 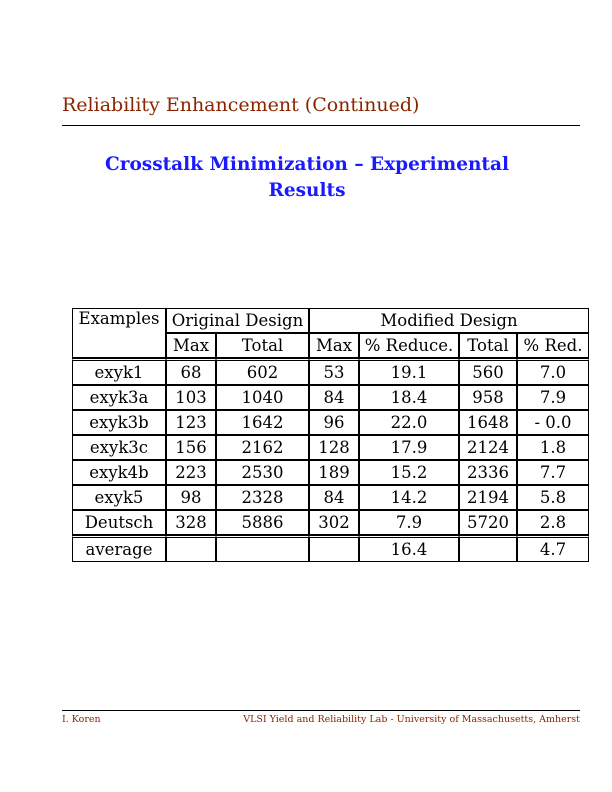 I want to click on cell-orig-total: 602, so click(x=262, y=371).